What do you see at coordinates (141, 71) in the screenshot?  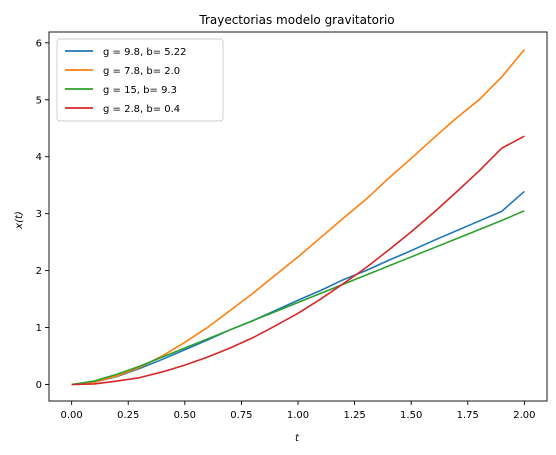 I see `legend-entry-2: g = 7.8, b= 2.0` at bounding box center [141, 71].